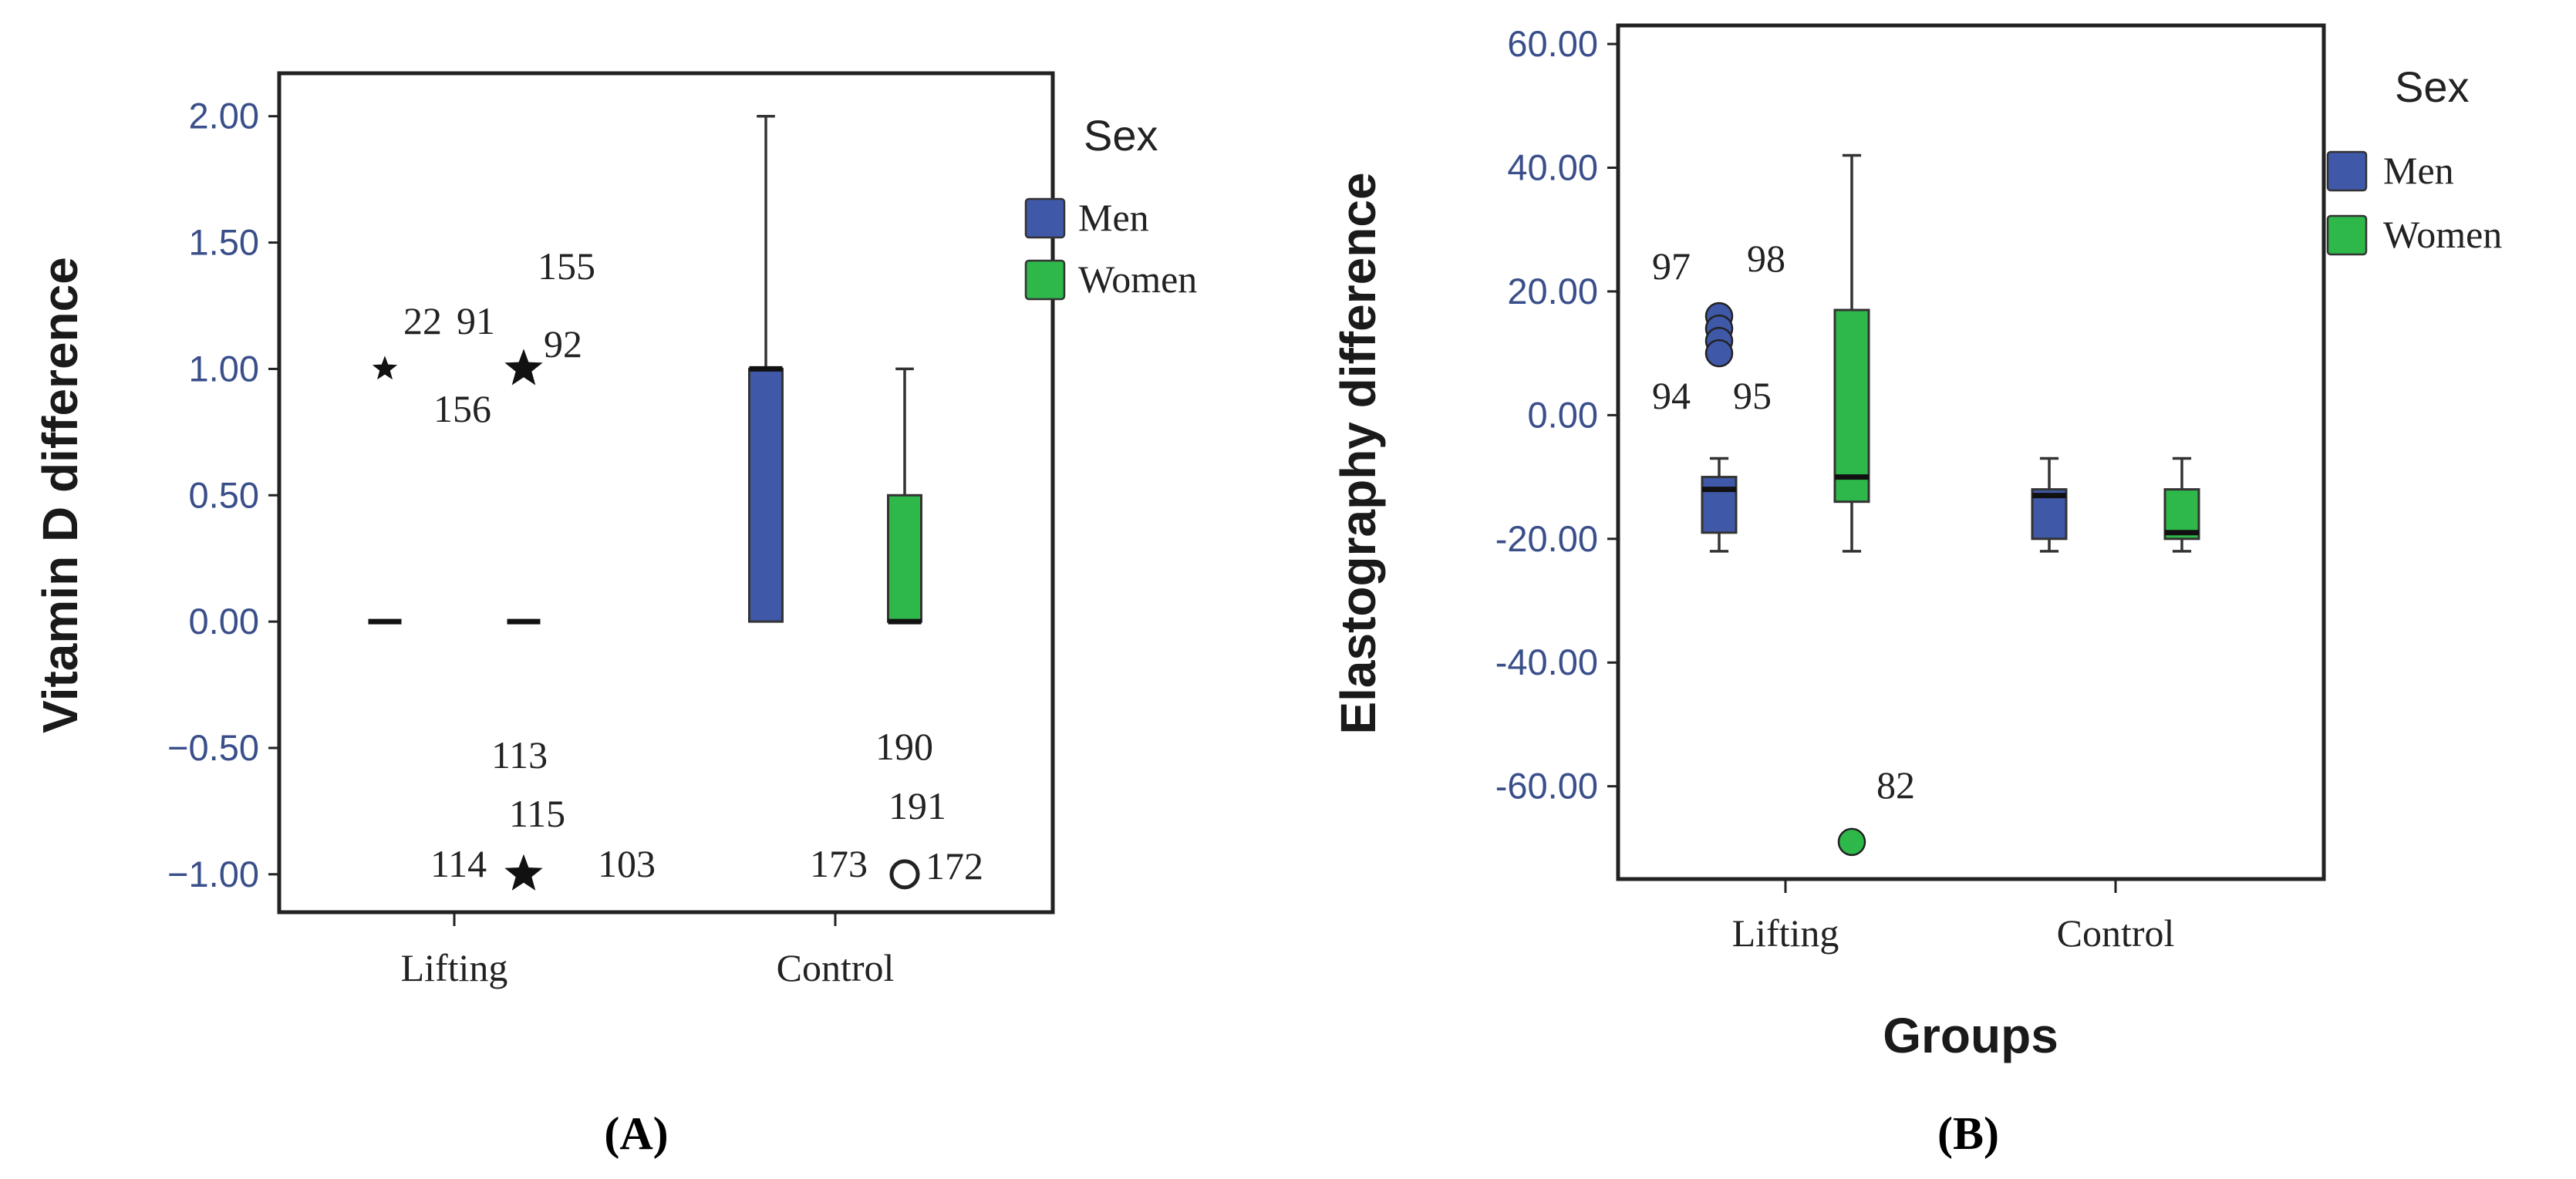 The width and height of the screenshot is (2576, 1179). What do you see at coordinates (1552, 291) in the screenshot?
I see `y-tick-label: 20.00` at bounding box center [1552, 291].